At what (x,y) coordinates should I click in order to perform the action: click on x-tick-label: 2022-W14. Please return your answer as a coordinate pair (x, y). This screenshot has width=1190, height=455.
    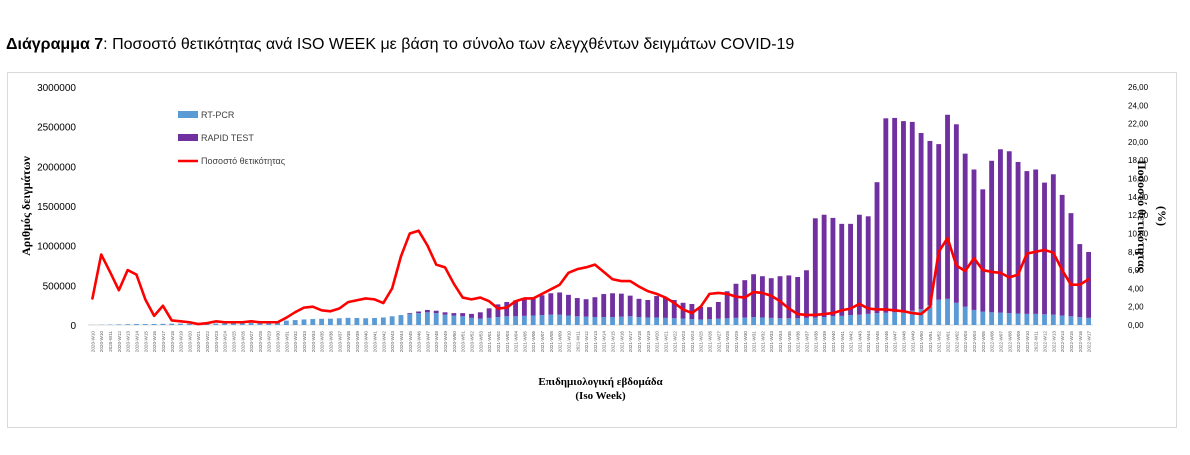
    Looking at the image, I should click on (1062, 342).